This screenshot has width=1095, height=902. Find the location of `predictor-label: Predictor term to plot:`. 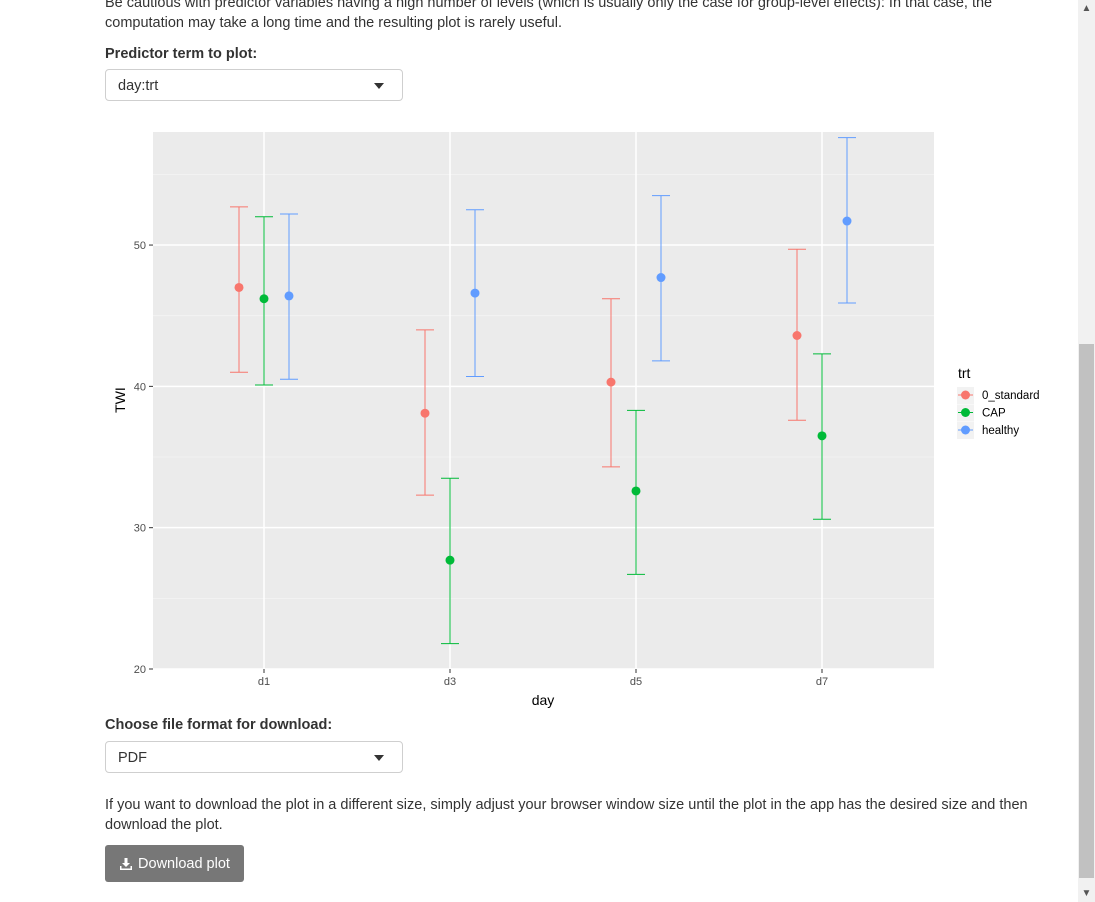

predictor-label: Predictor term to plot: is located at coordinates (181, 54).